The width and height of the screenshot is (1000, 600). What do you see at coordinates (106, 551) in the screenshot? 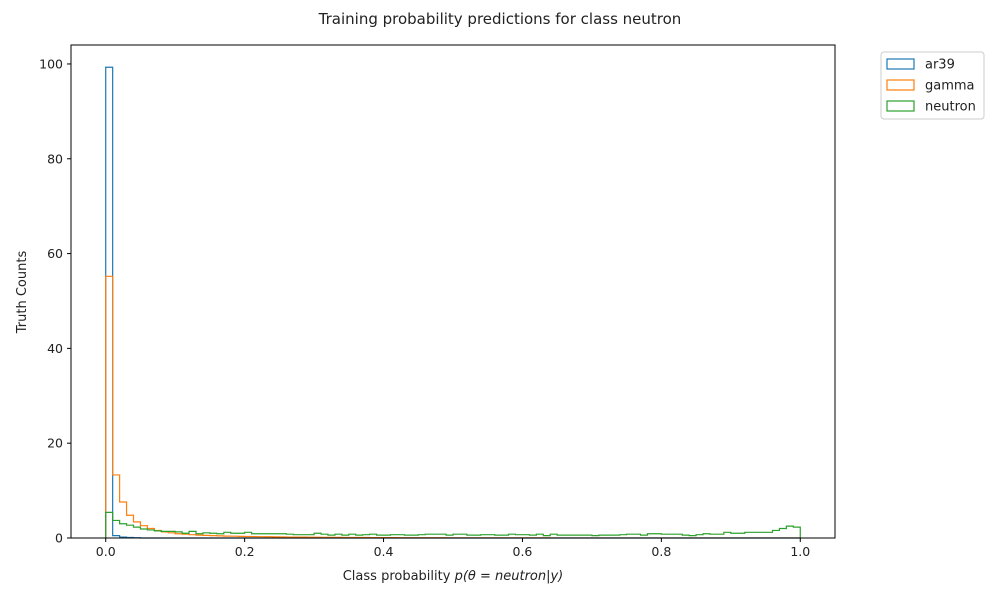
I see `x-tick-label: 0.0` at bounding box center [106, 551].